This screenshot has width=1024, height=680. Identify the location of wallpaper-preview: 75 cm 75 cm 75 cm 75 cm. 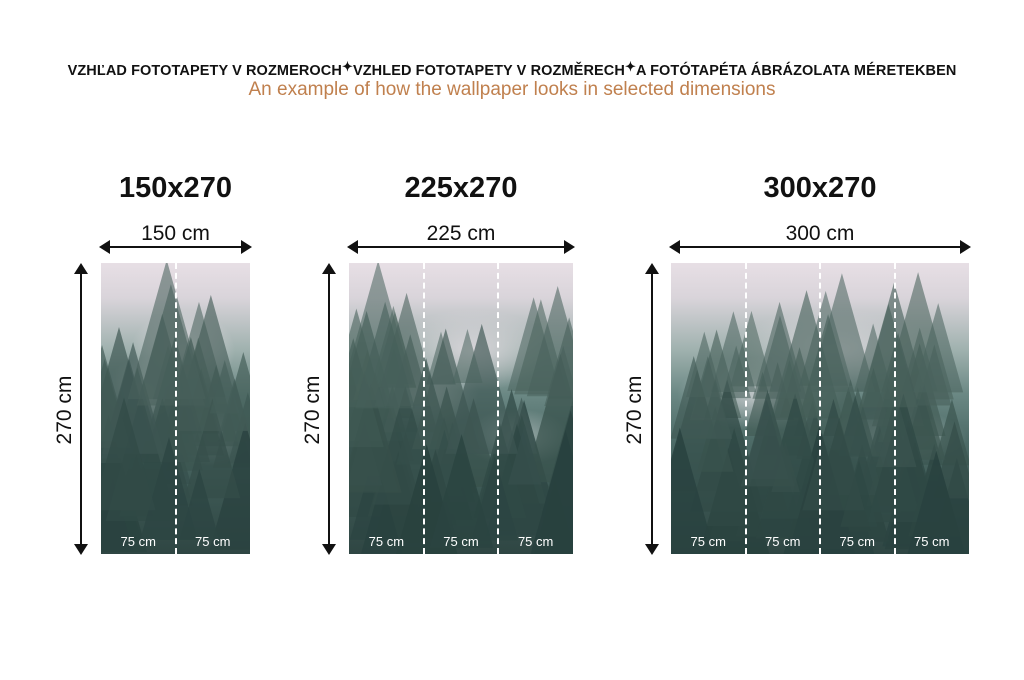
(820, 408).